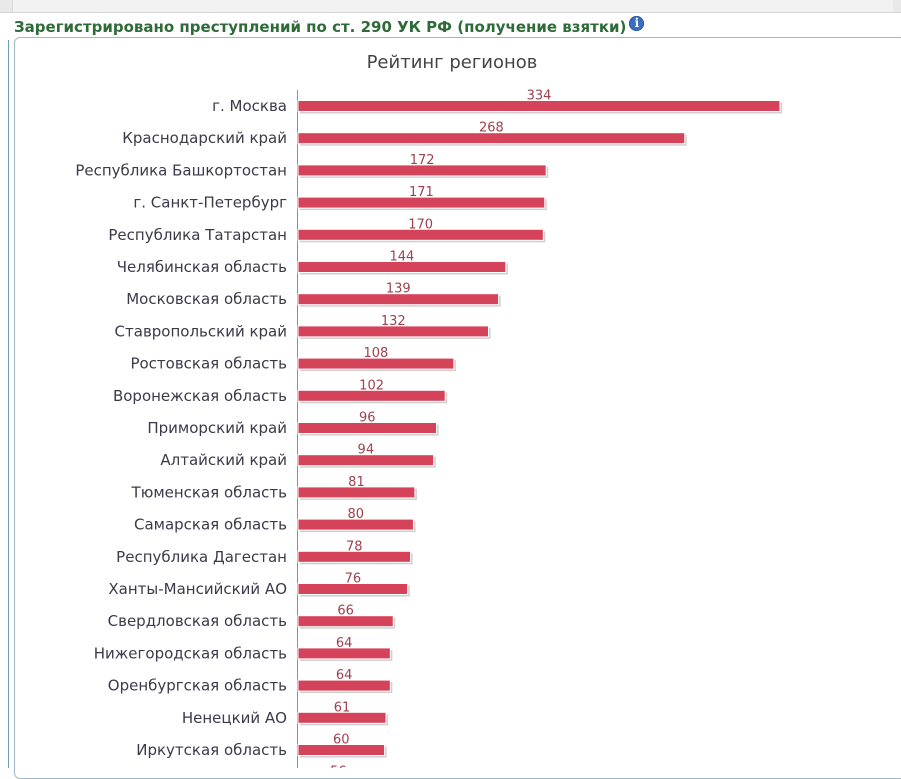 This screenshot has height=779, width=901. What do you see at coordinates (217, 428) in the screenshot?
I see `category-label: Приморский край` at bounding box center [217, 428].